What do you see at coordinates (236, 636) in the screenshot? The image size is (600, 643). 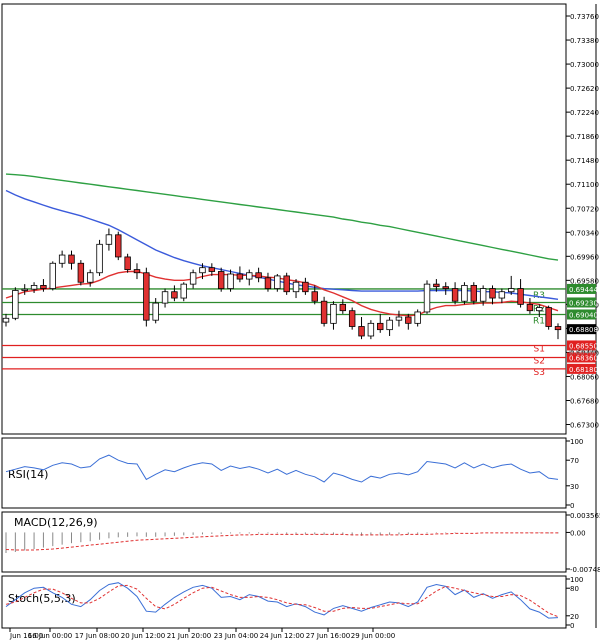 I see `x-tick-label: 23 Jun 04:00` at bounding box center [236, 636].